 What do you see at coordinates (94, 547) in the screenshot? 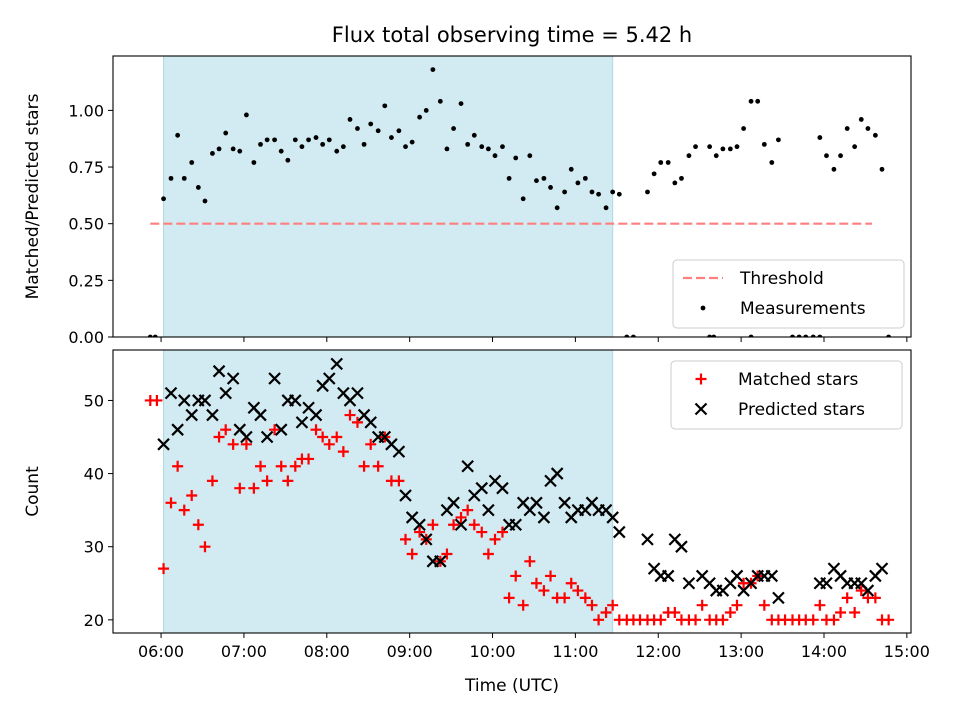
I see `y-tick-label: 30` at bounding box center [94, 547].